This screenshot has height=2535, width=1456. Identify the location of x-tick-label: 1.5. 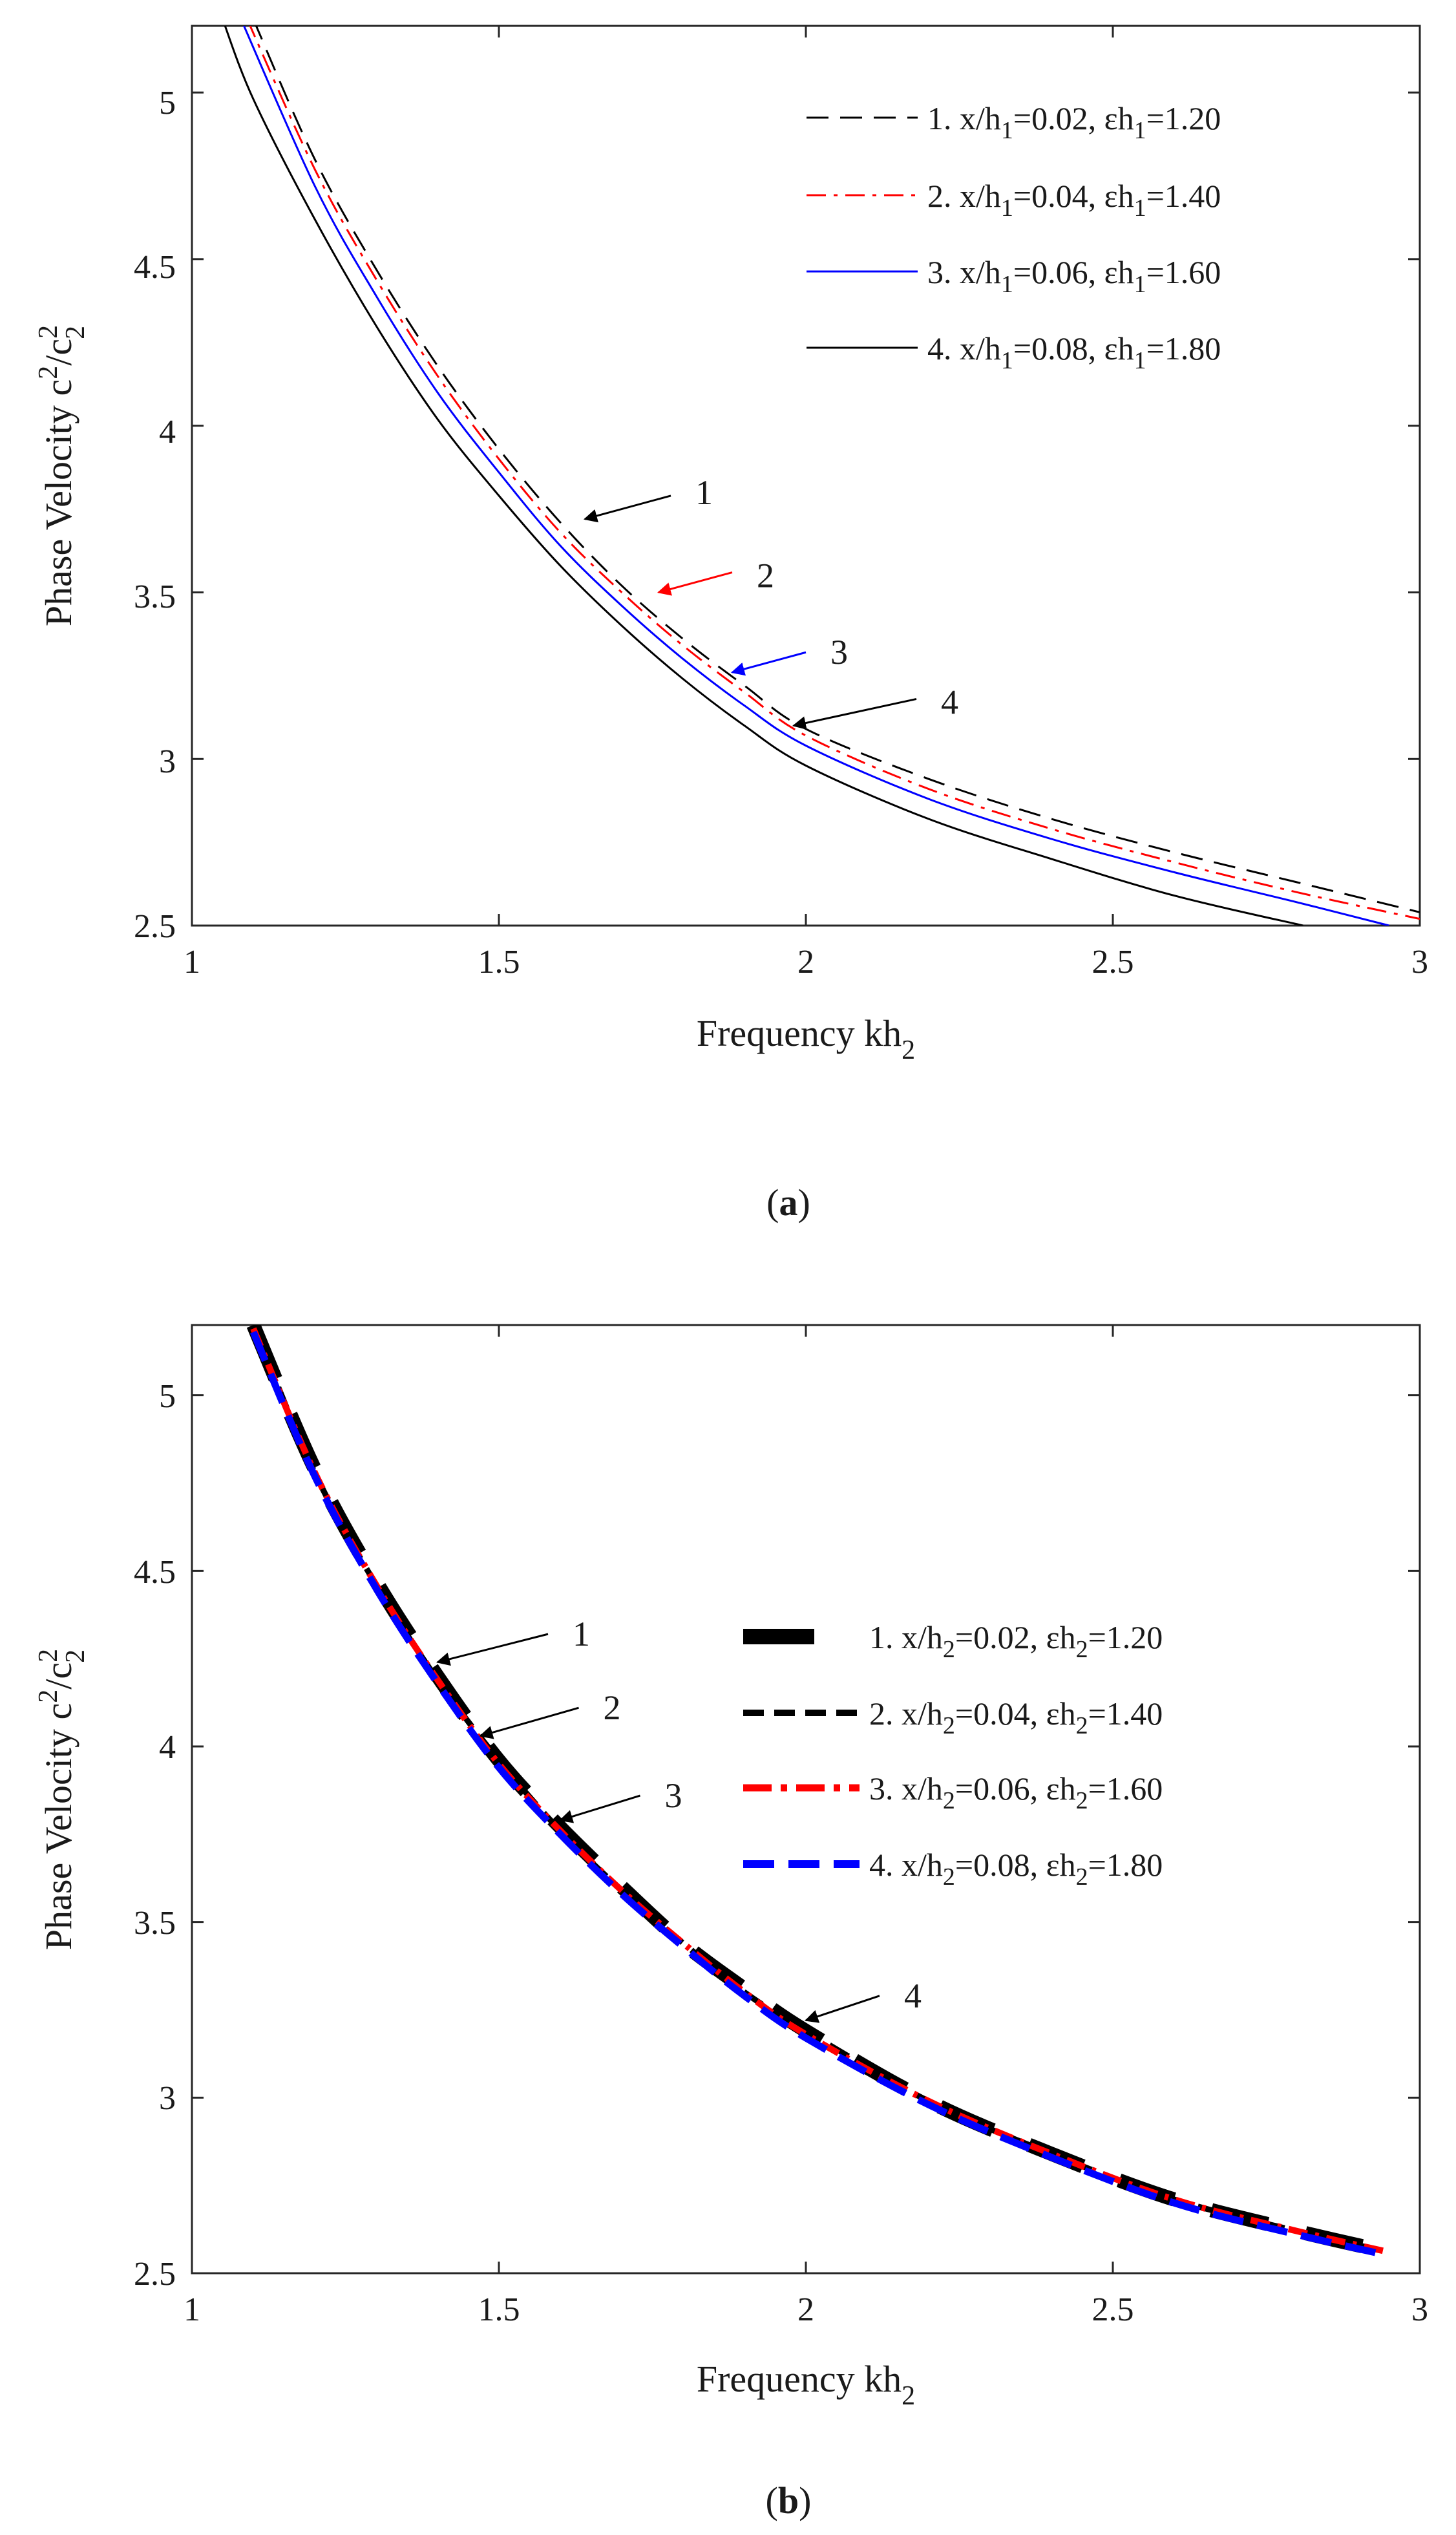
(499, 2309).